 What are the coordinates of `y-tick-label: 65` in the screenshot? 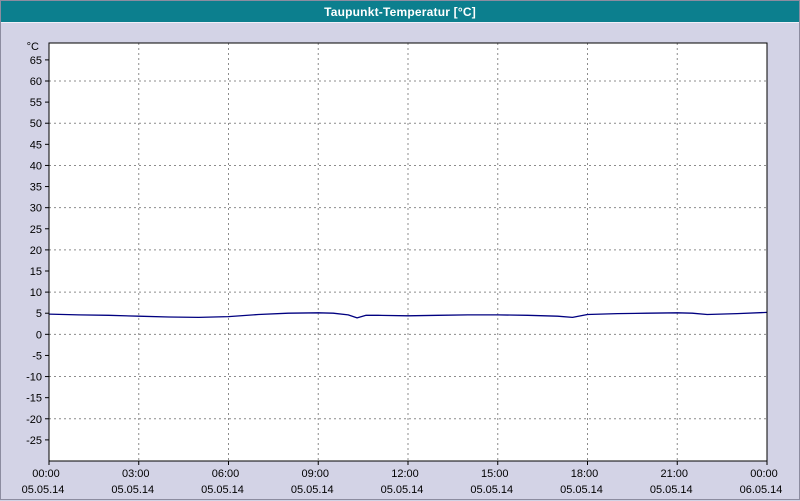 It's located at (36, 61).